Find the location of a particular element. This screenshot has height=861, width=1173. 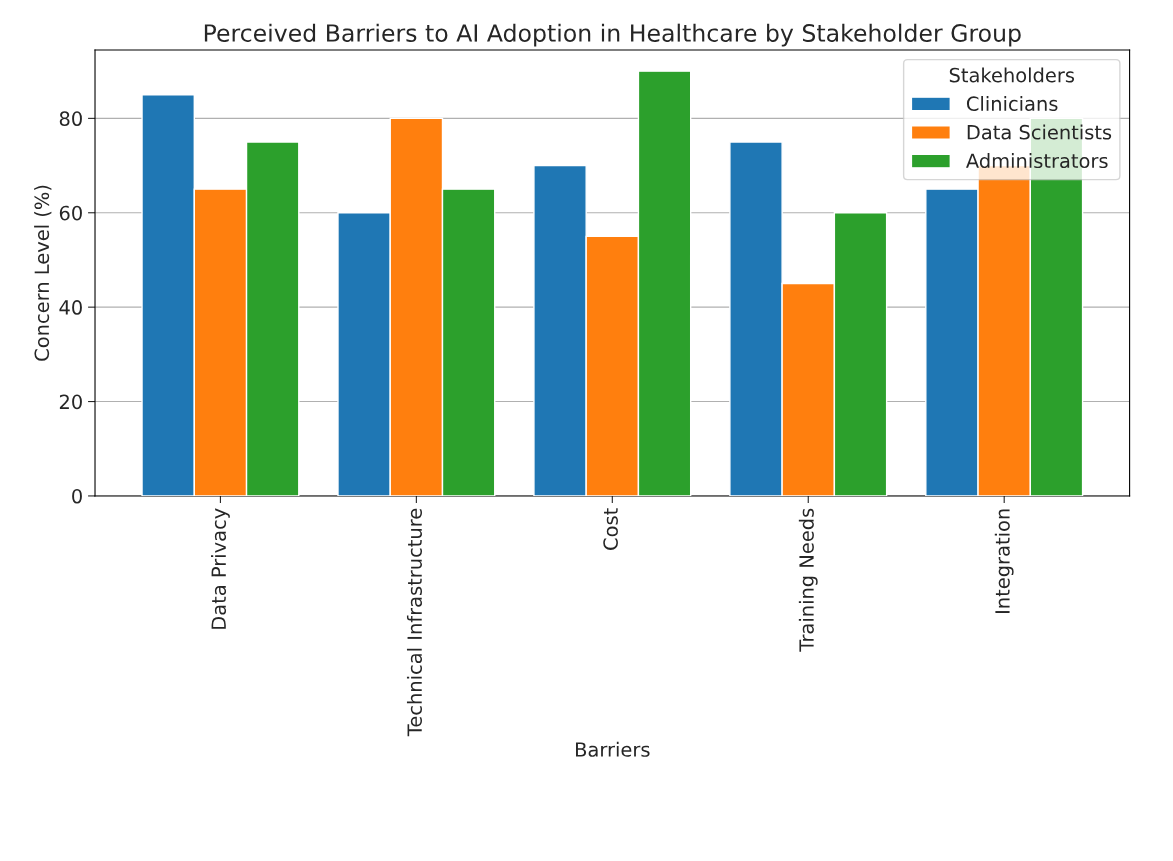

x-tick-label: Data Privacy is located at coordinates (220, 568).